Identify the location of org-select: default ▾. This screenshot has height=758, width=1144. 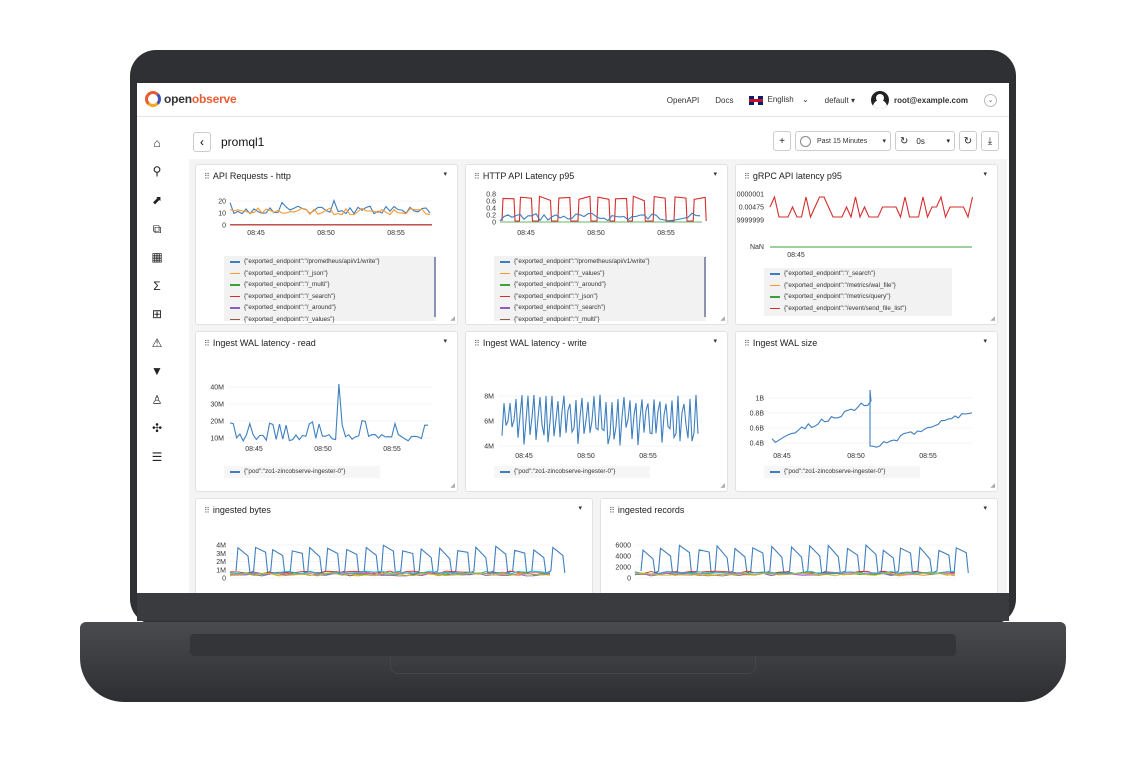
(839, 100).